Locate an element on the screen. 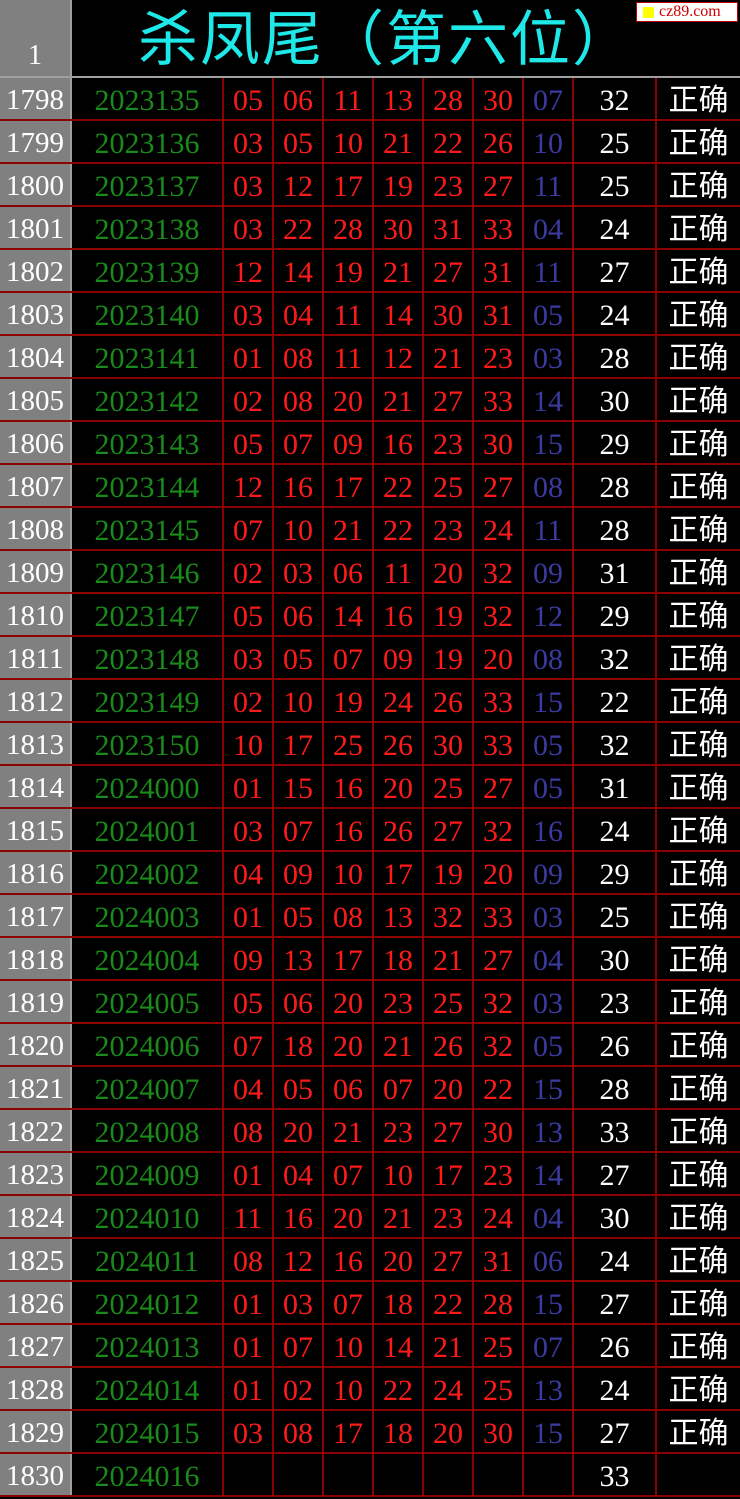 The image size is (740, 1499). blue-ball-cell: 05 is located at coordinates (549, 1044).